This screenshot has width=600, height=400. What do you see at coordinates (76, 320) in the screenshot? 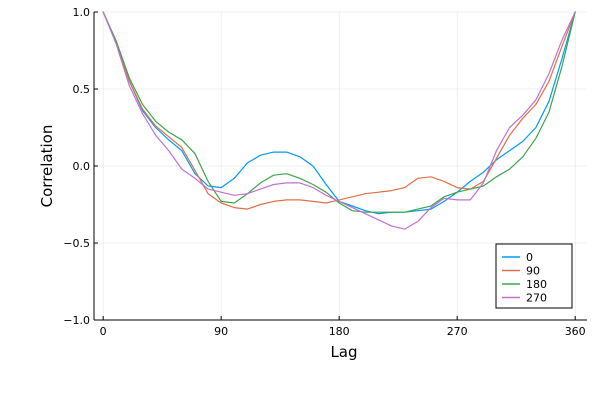
I see `y-tick-label: −1.0` at bounding box center [76, 320].